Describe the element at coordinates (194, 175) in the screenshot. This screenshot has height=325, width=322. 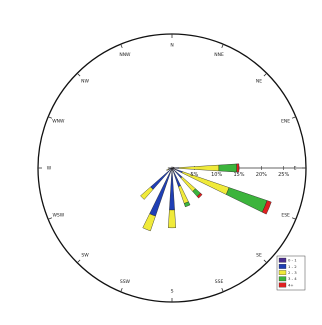
I see `ring-label: 5%` at that location.